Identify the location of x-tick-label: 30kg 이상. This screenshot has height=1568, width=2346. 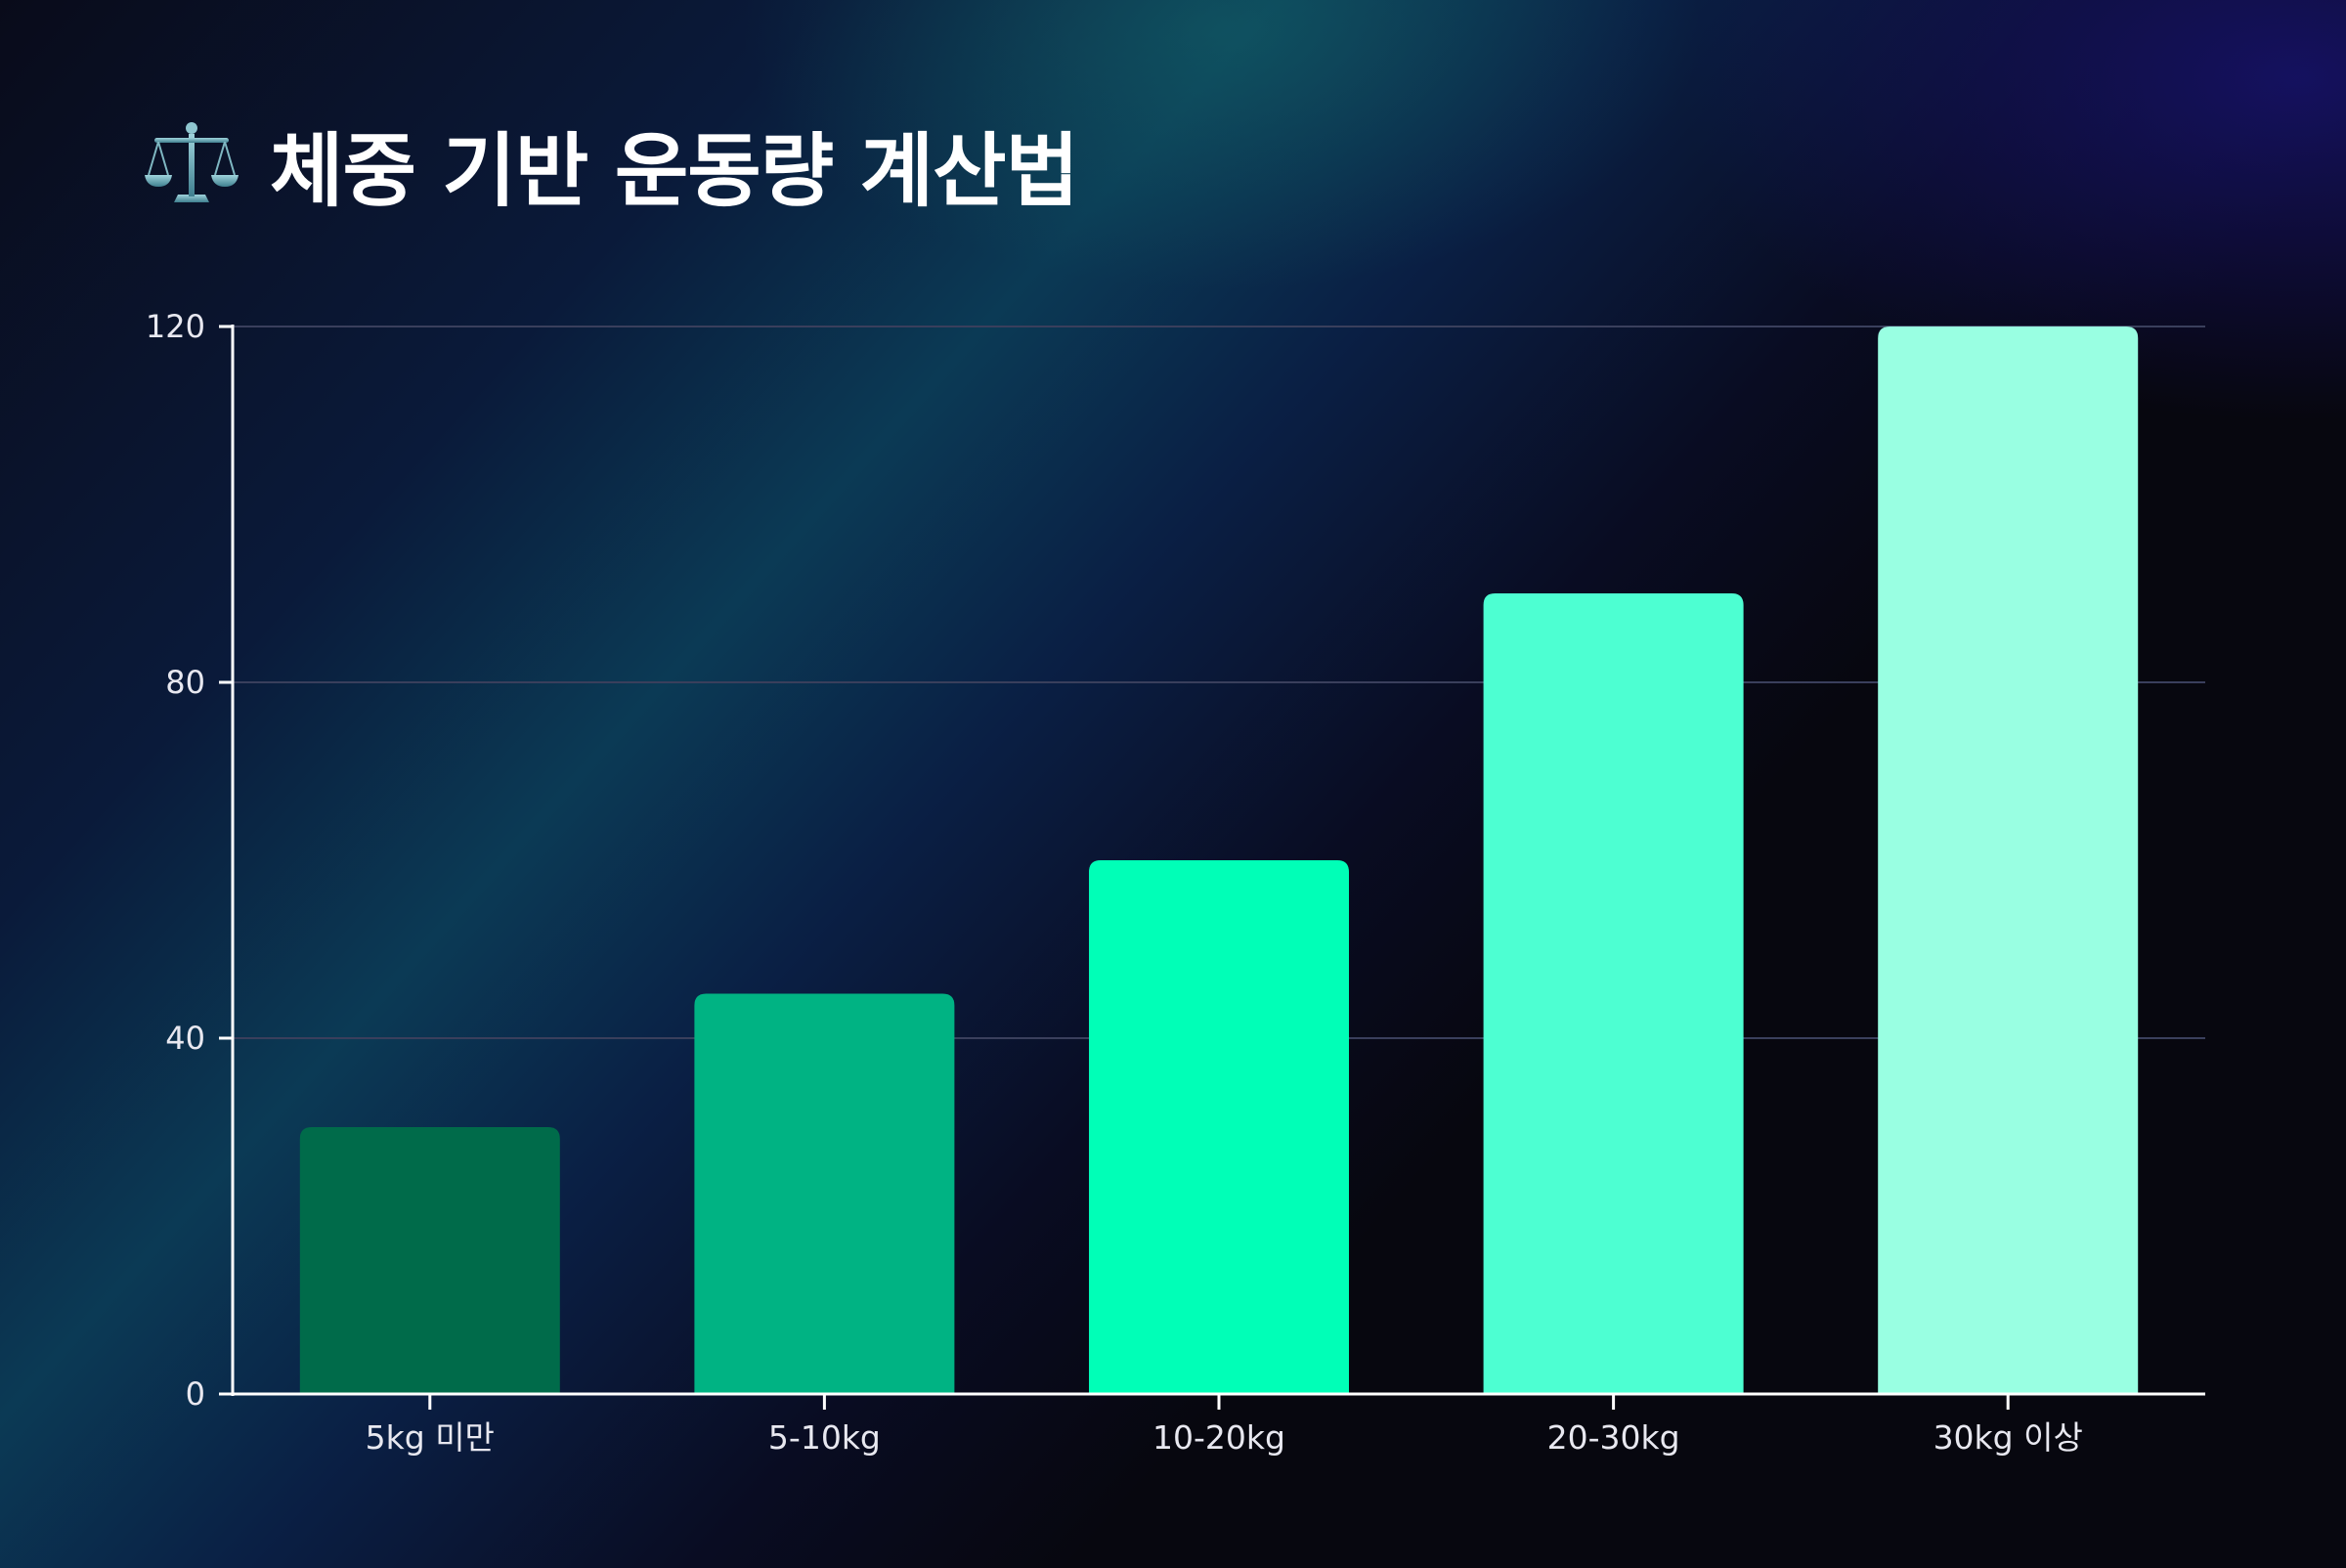
(2008, 1438).